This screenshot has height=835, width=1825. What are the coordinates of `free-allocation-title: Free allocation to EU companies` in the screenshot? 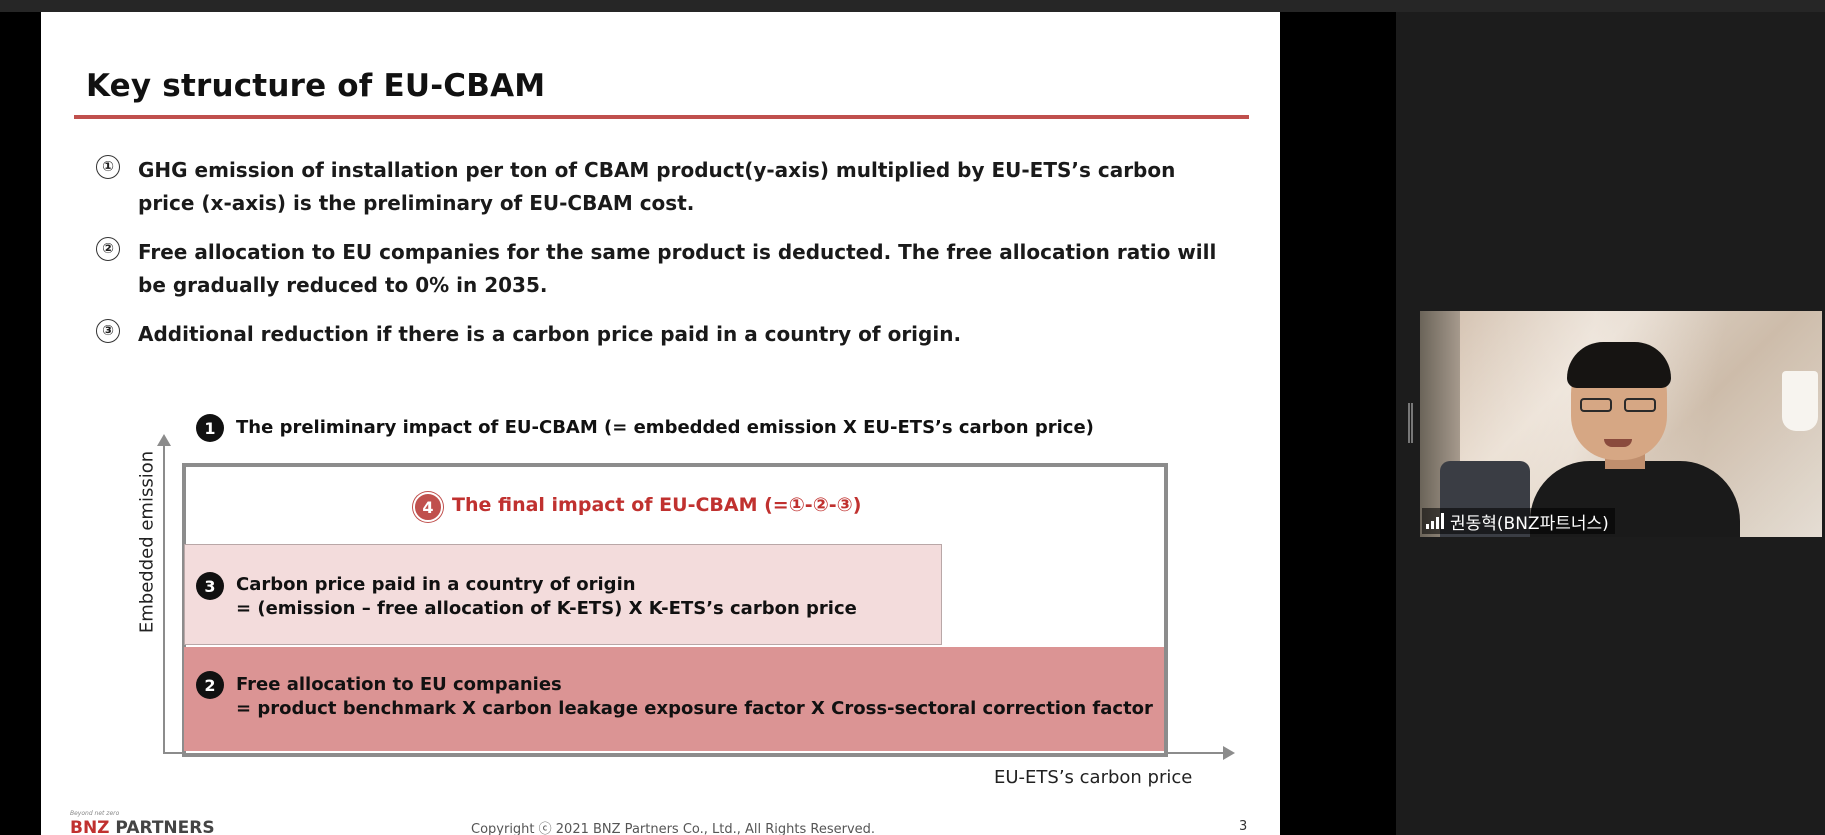 It's located at (399, 684).